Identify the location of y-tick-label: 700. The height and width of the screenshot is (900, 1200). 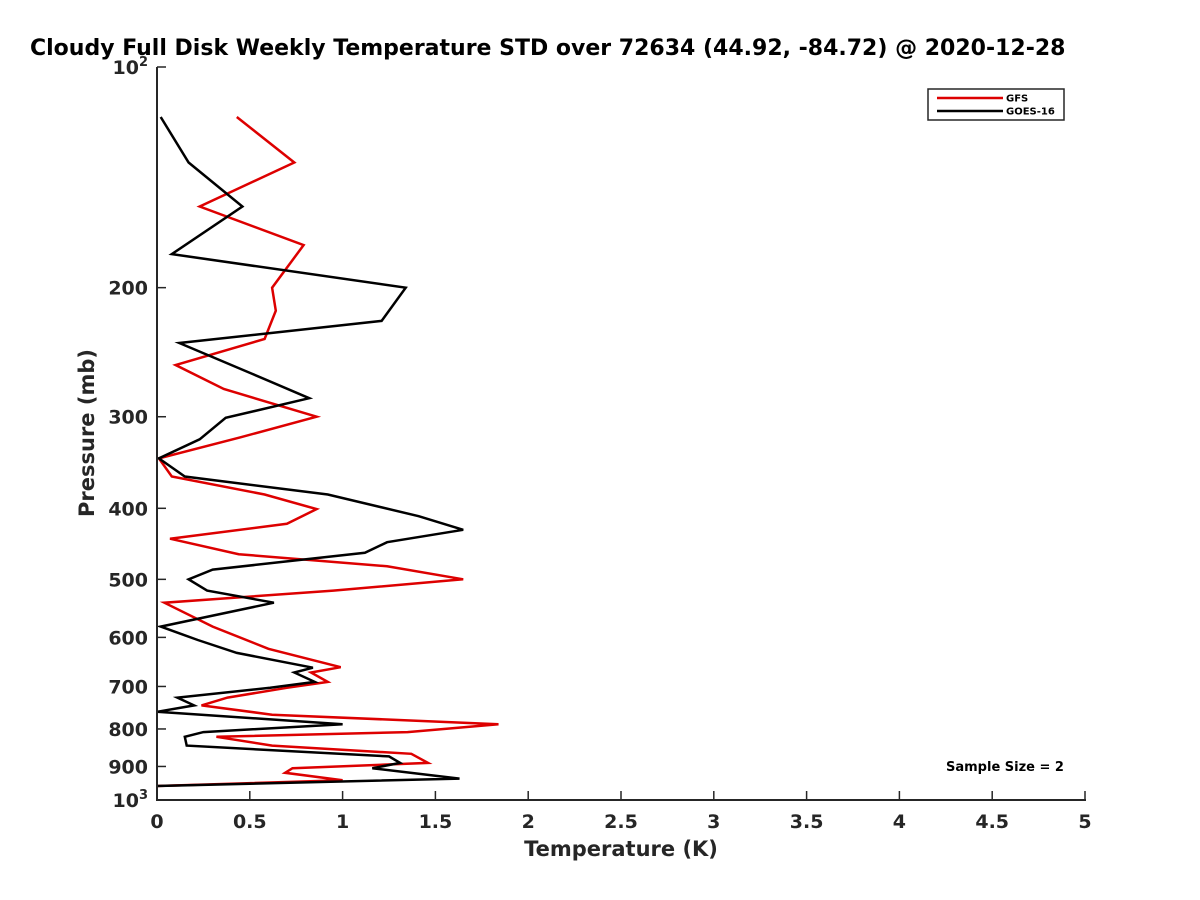
(128, 687).